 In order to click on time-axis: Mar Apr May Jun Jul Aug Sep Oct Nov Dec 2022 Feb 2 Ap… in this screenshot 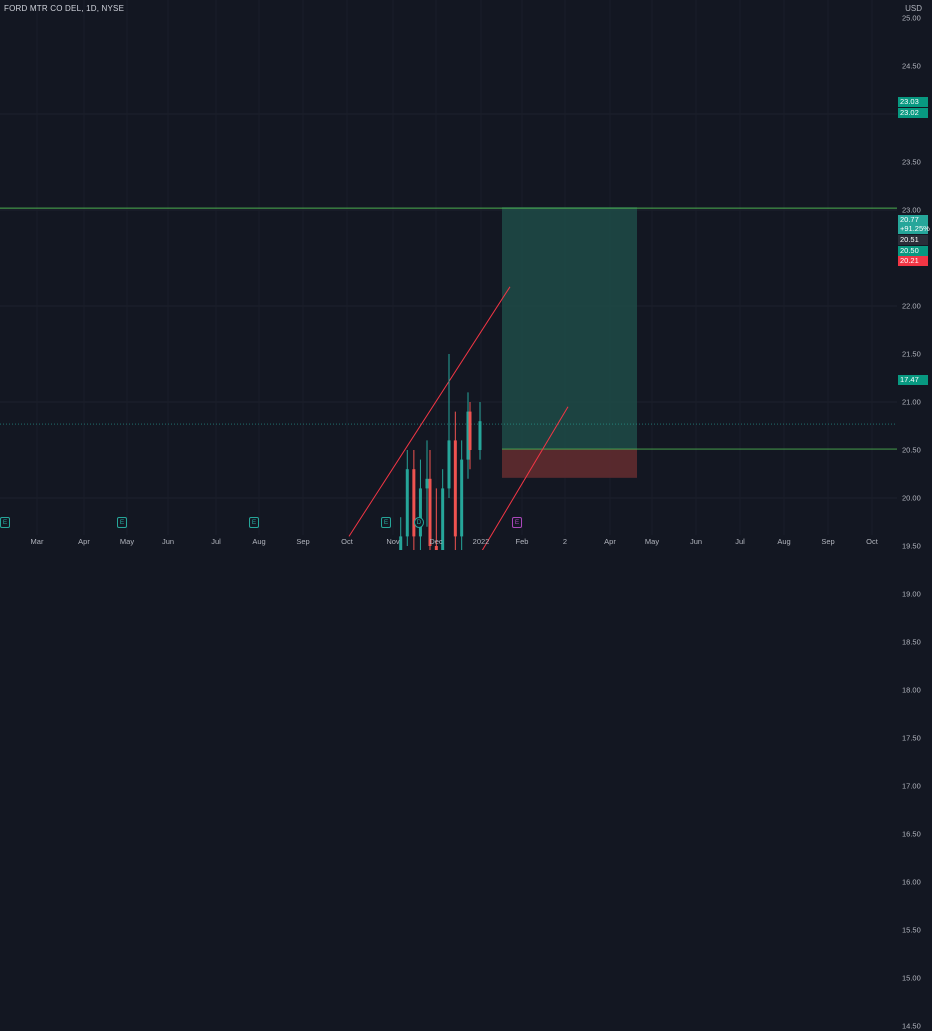, I will do `click(448, 542)`.